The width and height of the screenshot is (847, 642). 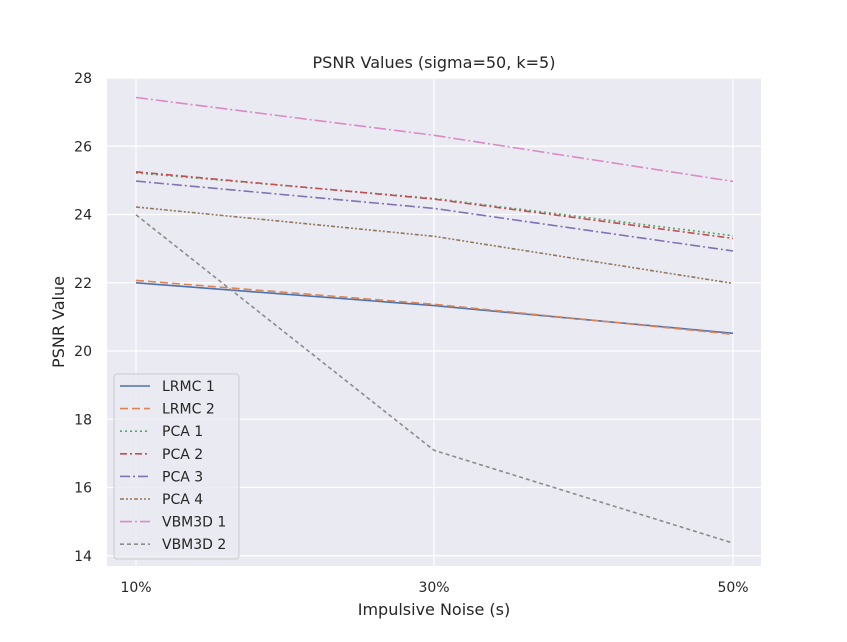 What do you see at coordinates (135, 588) in the screenshot?
I see `x-tick-label: 10%` at bounding box center [135, 588].